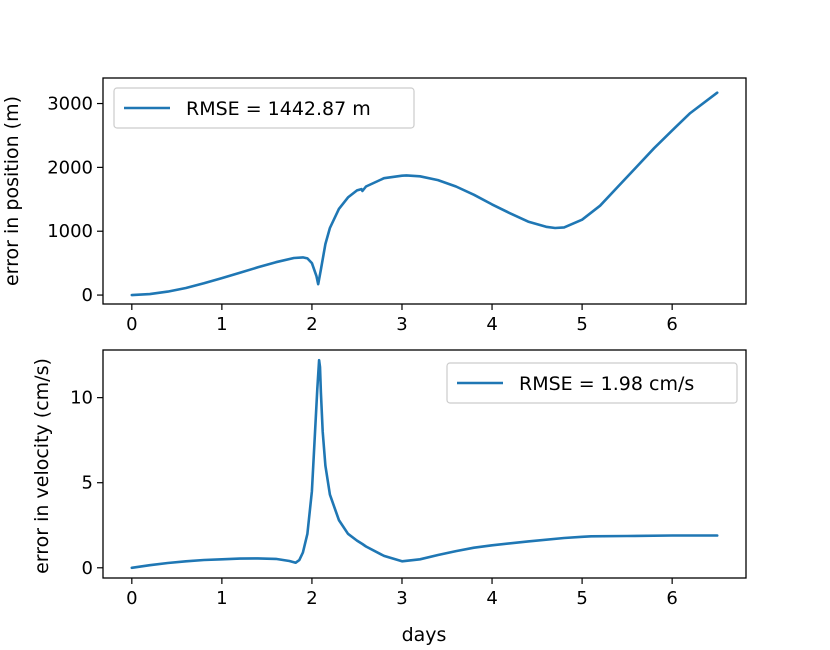 The image size is (830, 650). I want to click on position-y-axis-label: error in position (m), so click(12, 191).